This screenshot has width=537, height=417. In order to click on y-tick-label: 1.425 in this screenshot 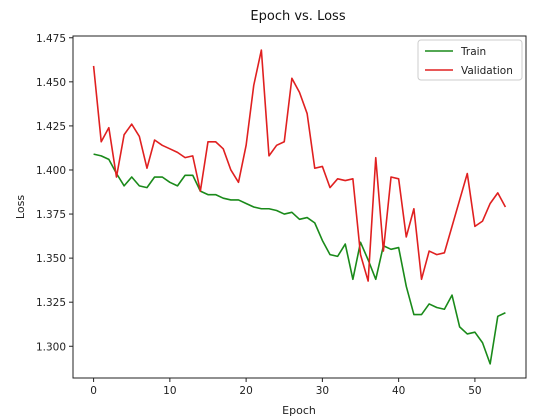, I will do `click(51, 127)`.